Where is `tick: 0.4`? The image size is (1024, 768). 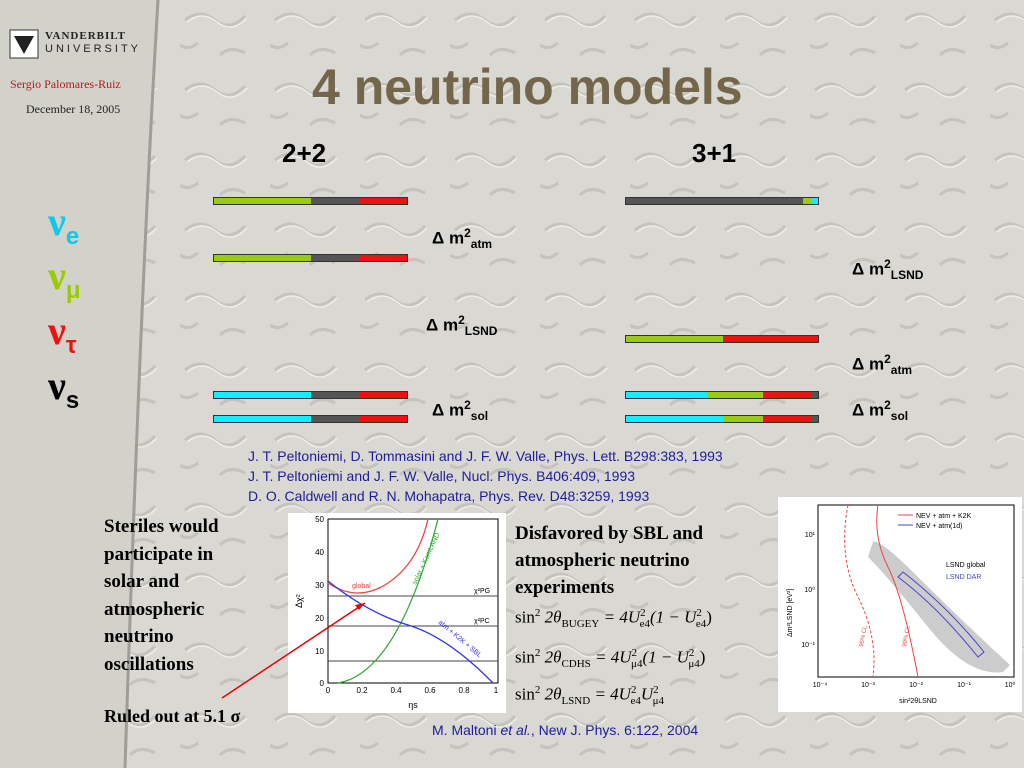 tick: 0.4 is located at coordinates (396, 690).